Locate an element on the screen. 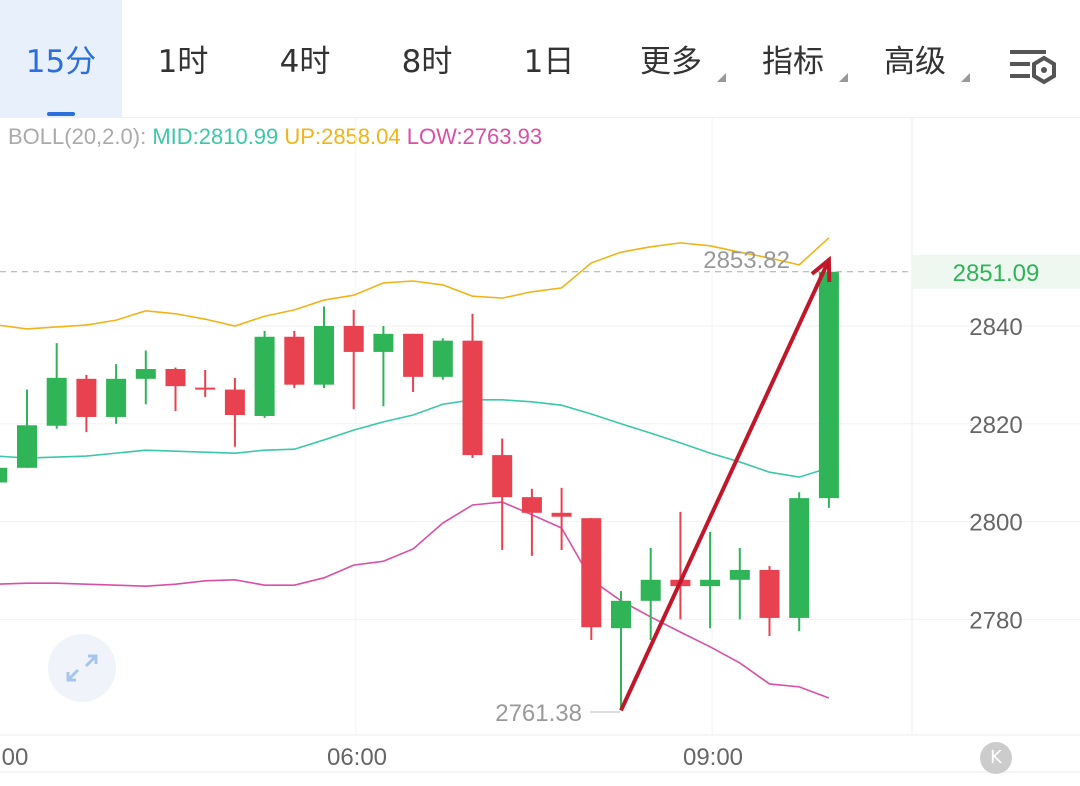  tab-2: 4时 is located at coordinates (305, 59).